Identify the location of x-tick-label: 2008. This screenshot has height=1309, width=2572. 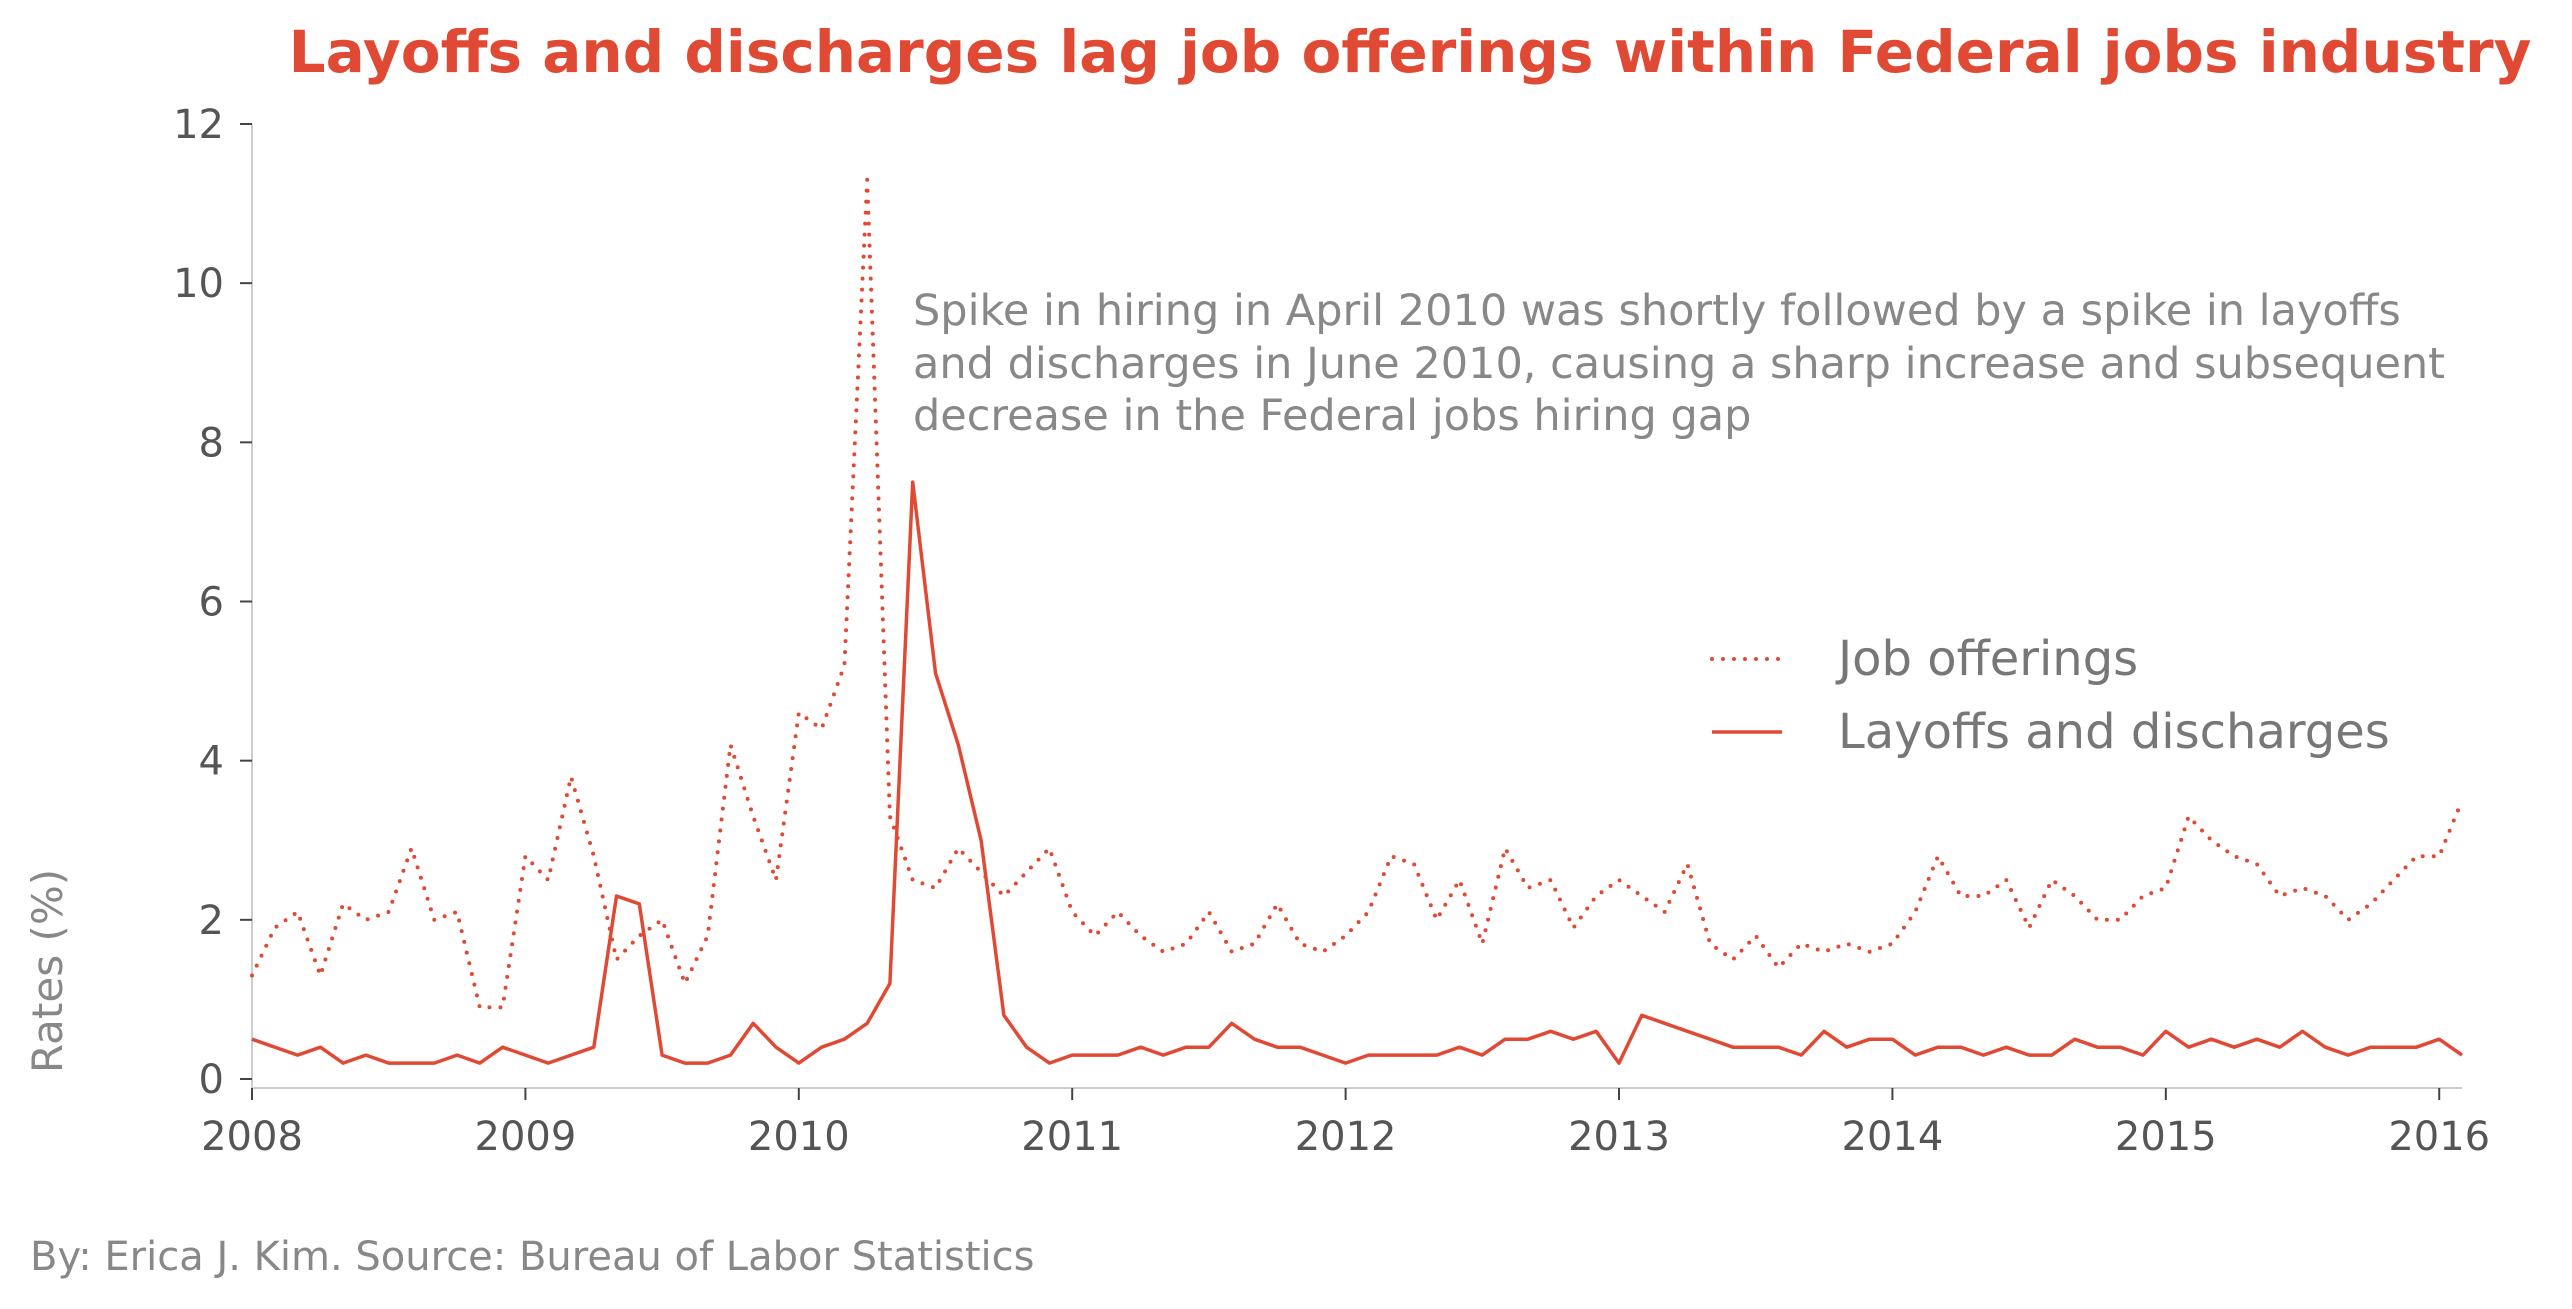
(252, 1137).